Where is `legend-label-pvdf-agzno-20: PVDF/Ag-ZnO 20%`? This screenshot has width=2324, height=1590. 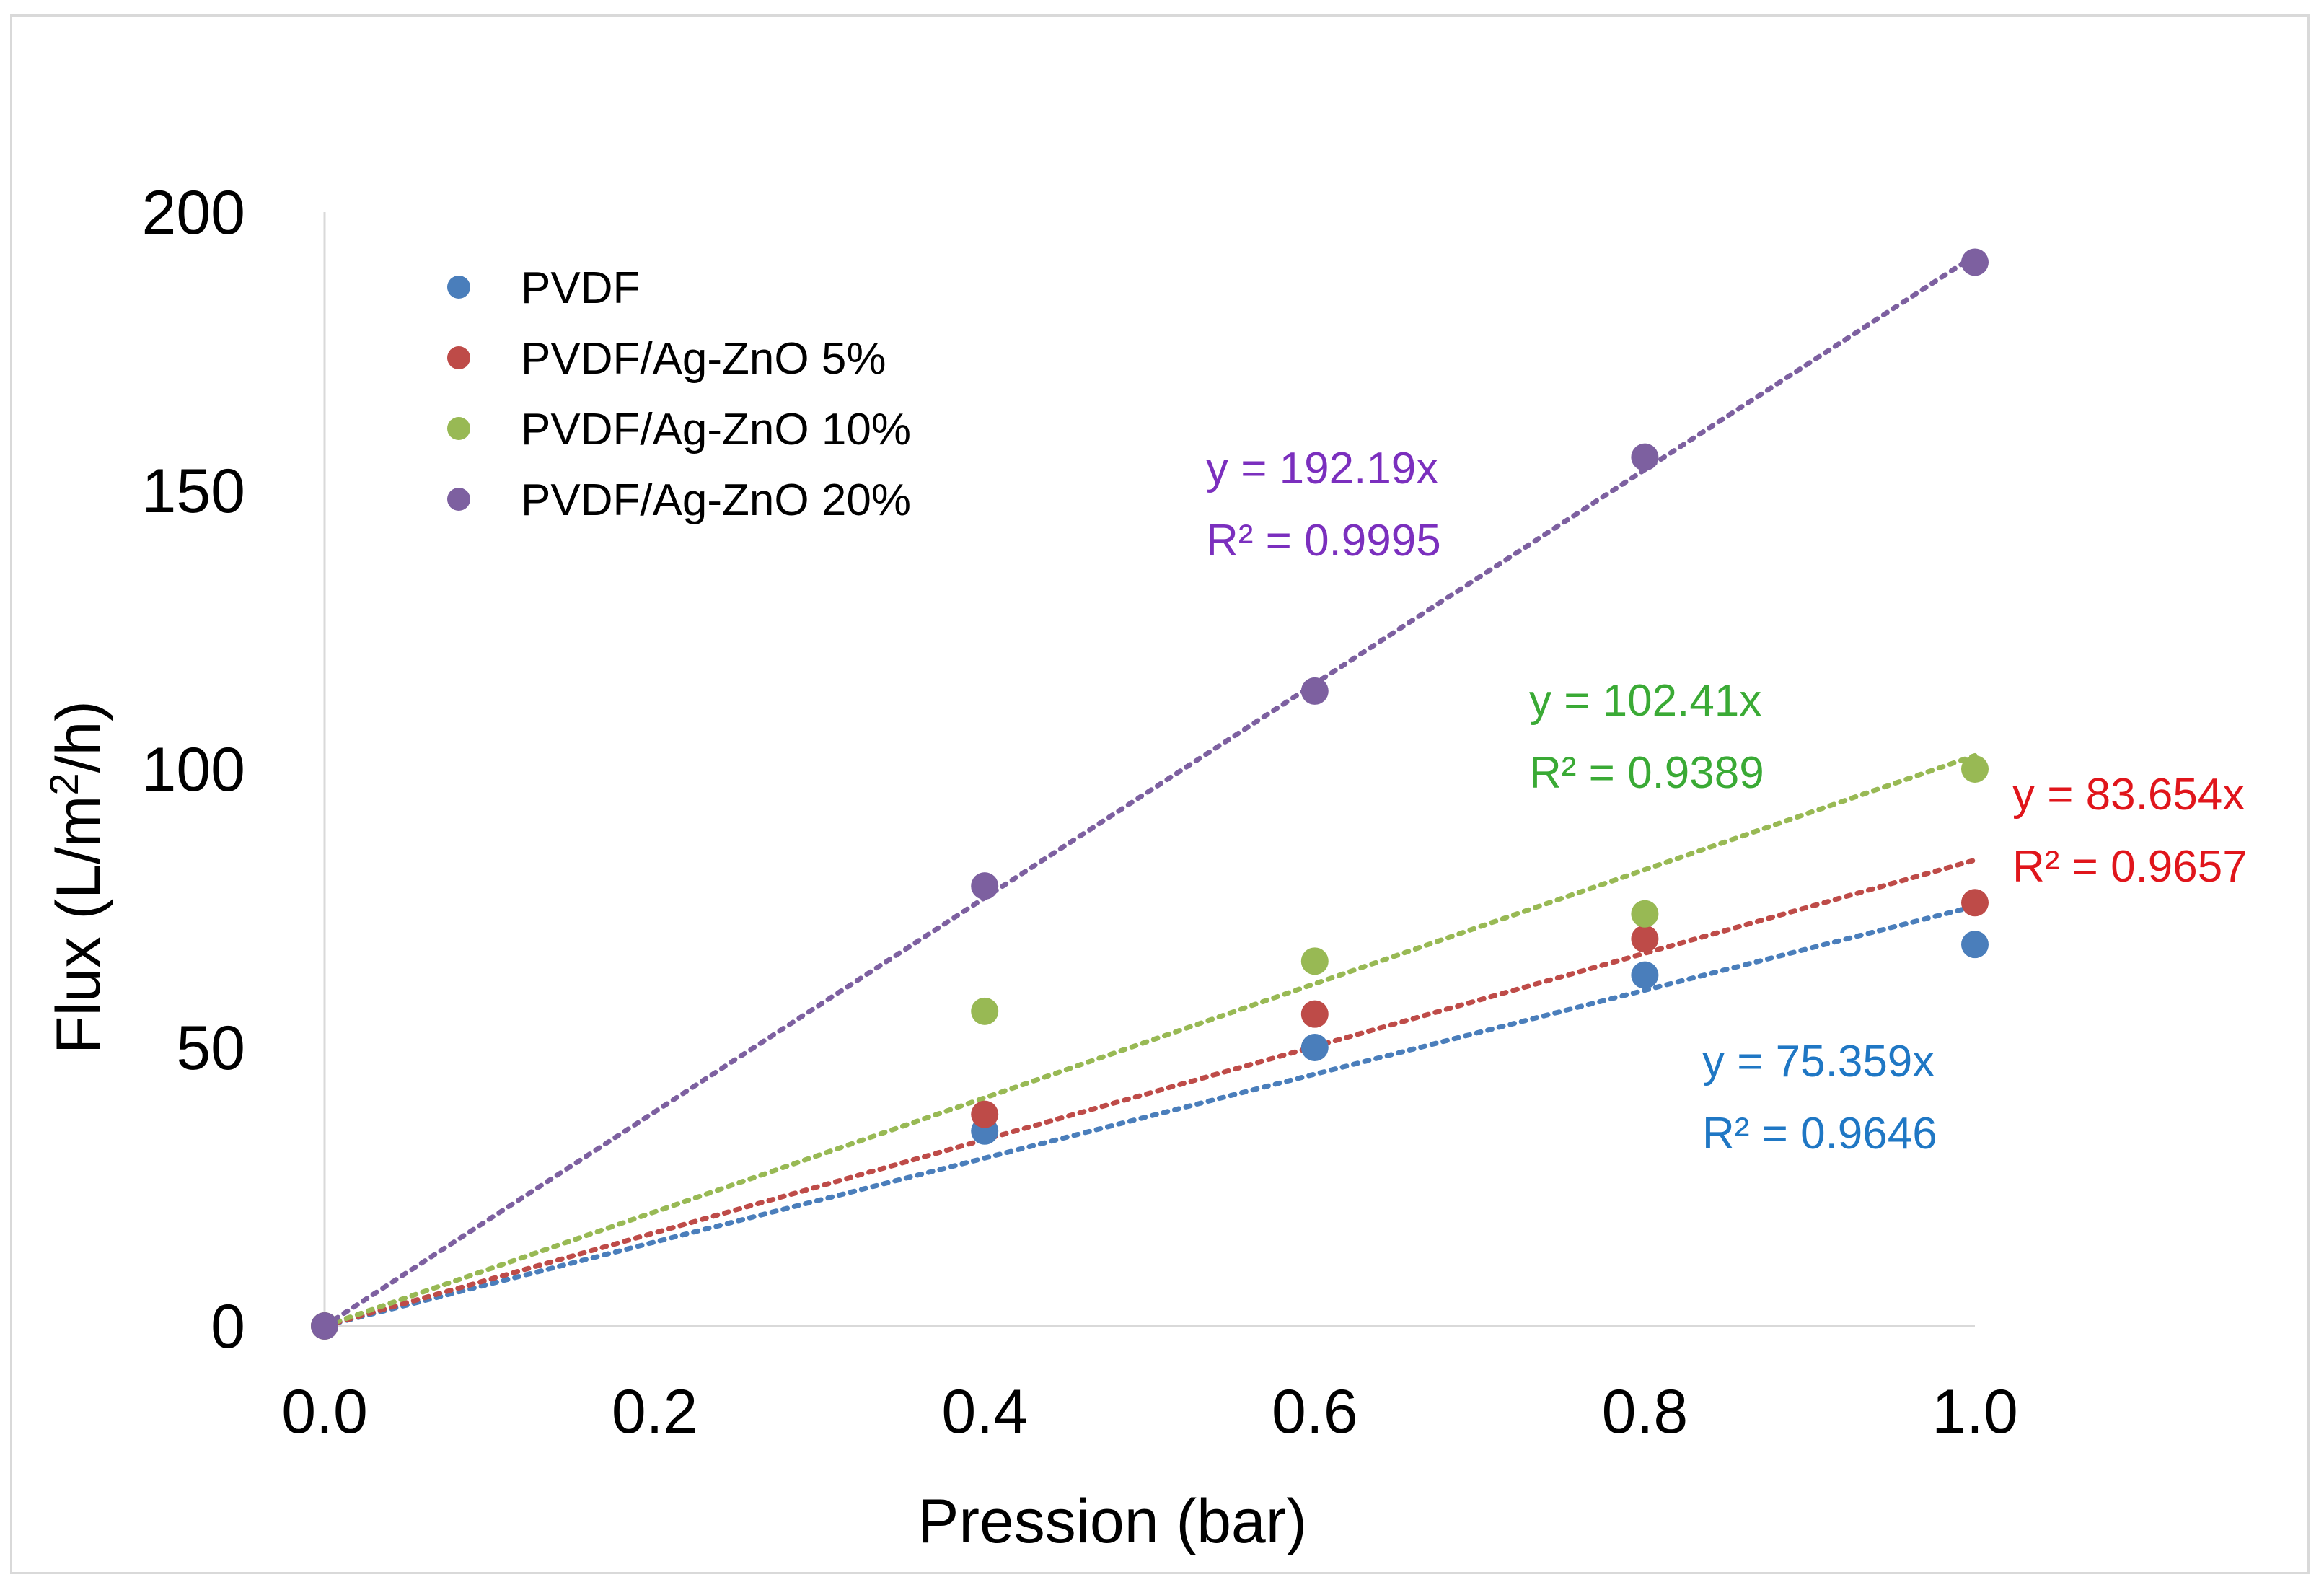 legend-label-pvdf-agzno-20: PVDF/Ag-ZnO 20% is located at coordinates (716, 500).